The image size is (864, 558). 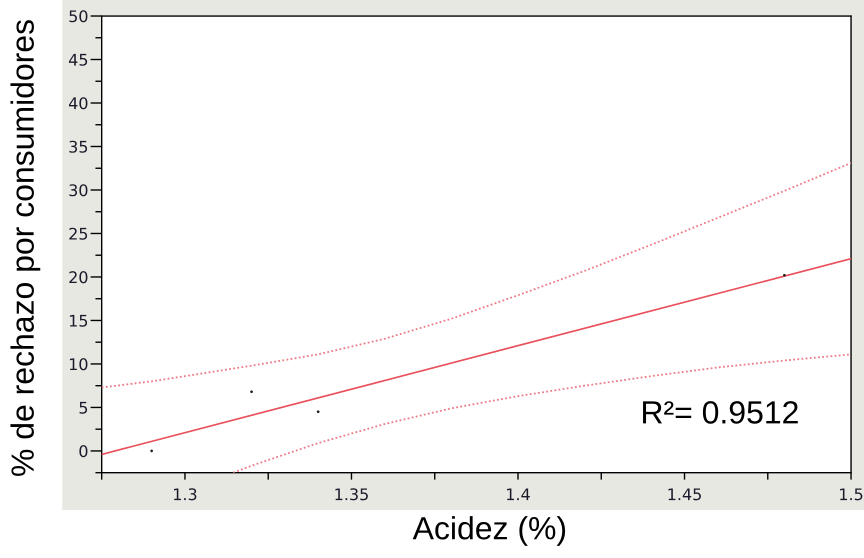 What do you see at coordinates (489, 531) in the screenshot?
I see `x-axis-title: Acidez (%)` at bounding box center [489, 531].